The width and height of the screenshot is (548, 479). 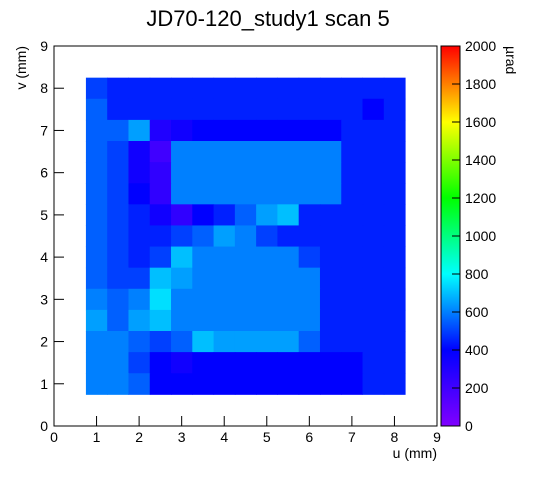 What do you see at coordinates (395, 437) in the screenshot?
I see `x-tick-label: 8` at bounding box center [395, 437].